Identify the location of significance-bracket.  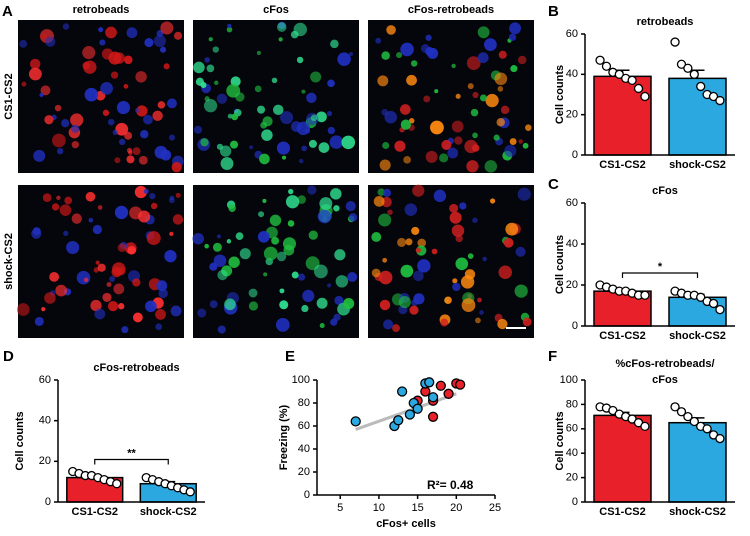
(660, 275).